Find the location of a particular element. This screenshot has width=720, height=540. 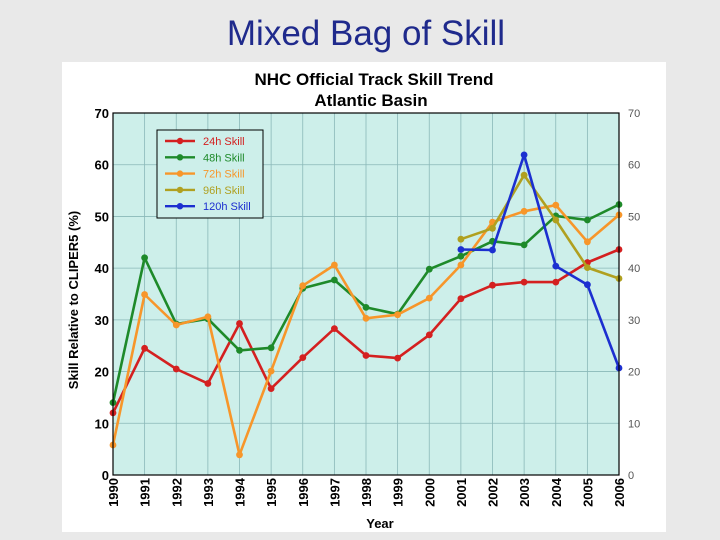

y-tick-label-right: 10 is located at coordinates (634, 424).